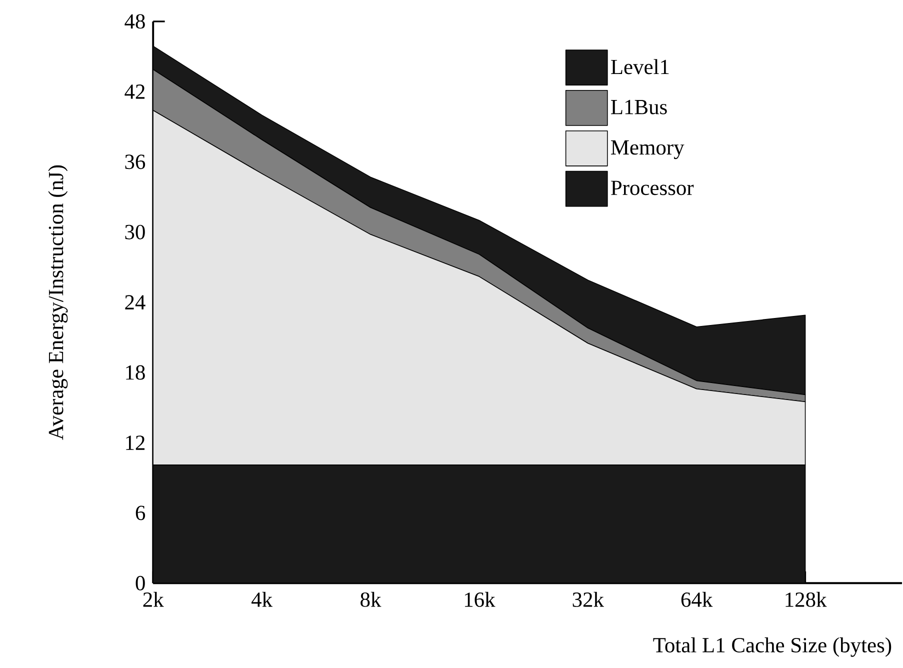  Describe the element at coordinates (134, 91) in the screenshot. I see `y-tick-label: 42` at that location.